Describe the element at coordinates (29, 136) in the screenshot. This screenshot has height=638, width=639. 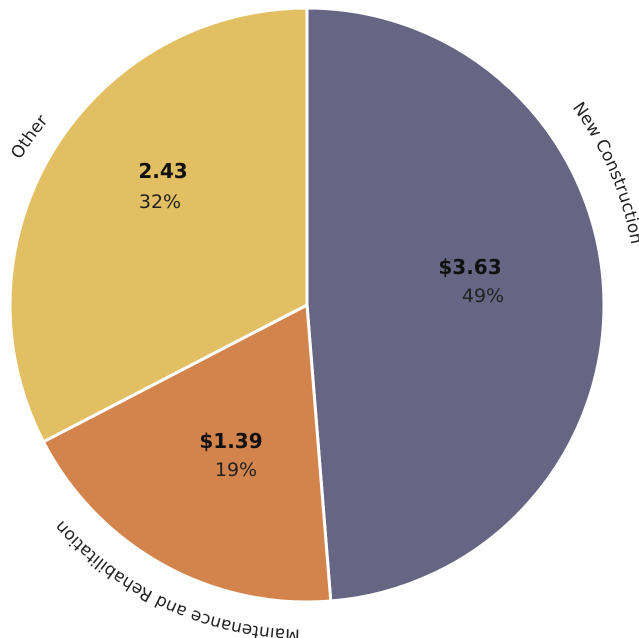
I see `slice-category-other: Other` at that location.